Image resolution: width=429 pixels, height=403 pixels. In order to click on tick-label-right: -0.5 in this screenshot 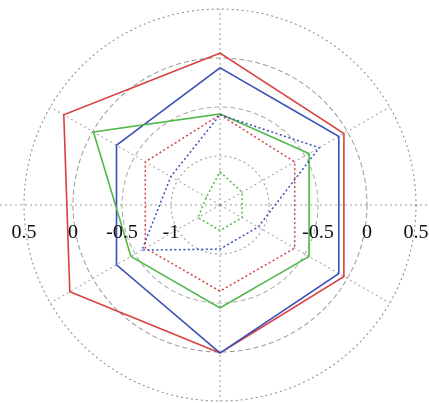, I will do `click(318, 232)`.